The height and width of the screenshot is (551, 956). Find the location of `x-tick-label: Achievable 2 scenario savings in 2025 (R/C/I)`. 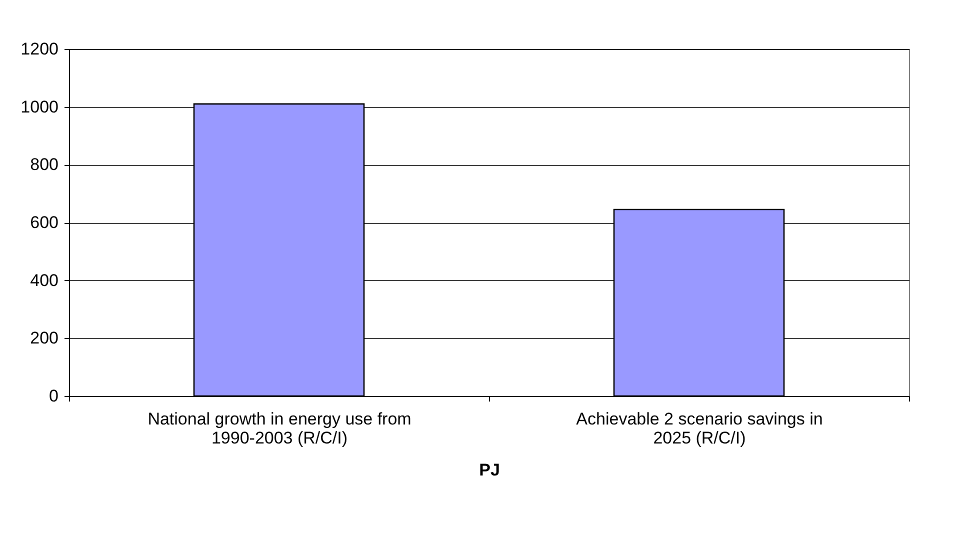

x-tick-label: Achievable 2 scenario savings in 2025 (R/C/I) is located at coordinates (699, 429).